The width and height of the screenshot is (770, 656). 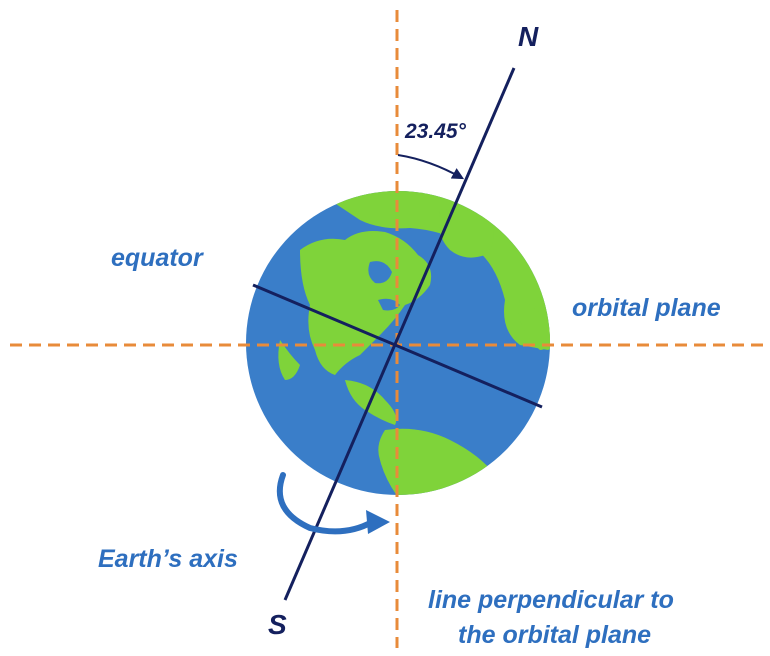 What do you see at coordinates (168, 559) in the screenshot?
I see `earths-axis-label: Earth’s axis` at bounding box center [168, 559].